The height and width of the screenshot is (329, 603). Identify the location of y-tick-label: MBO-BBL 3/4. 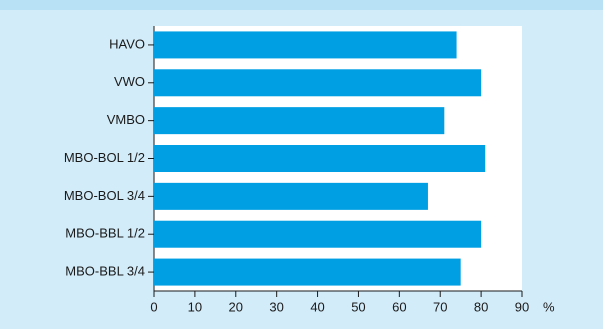
(105, 271).